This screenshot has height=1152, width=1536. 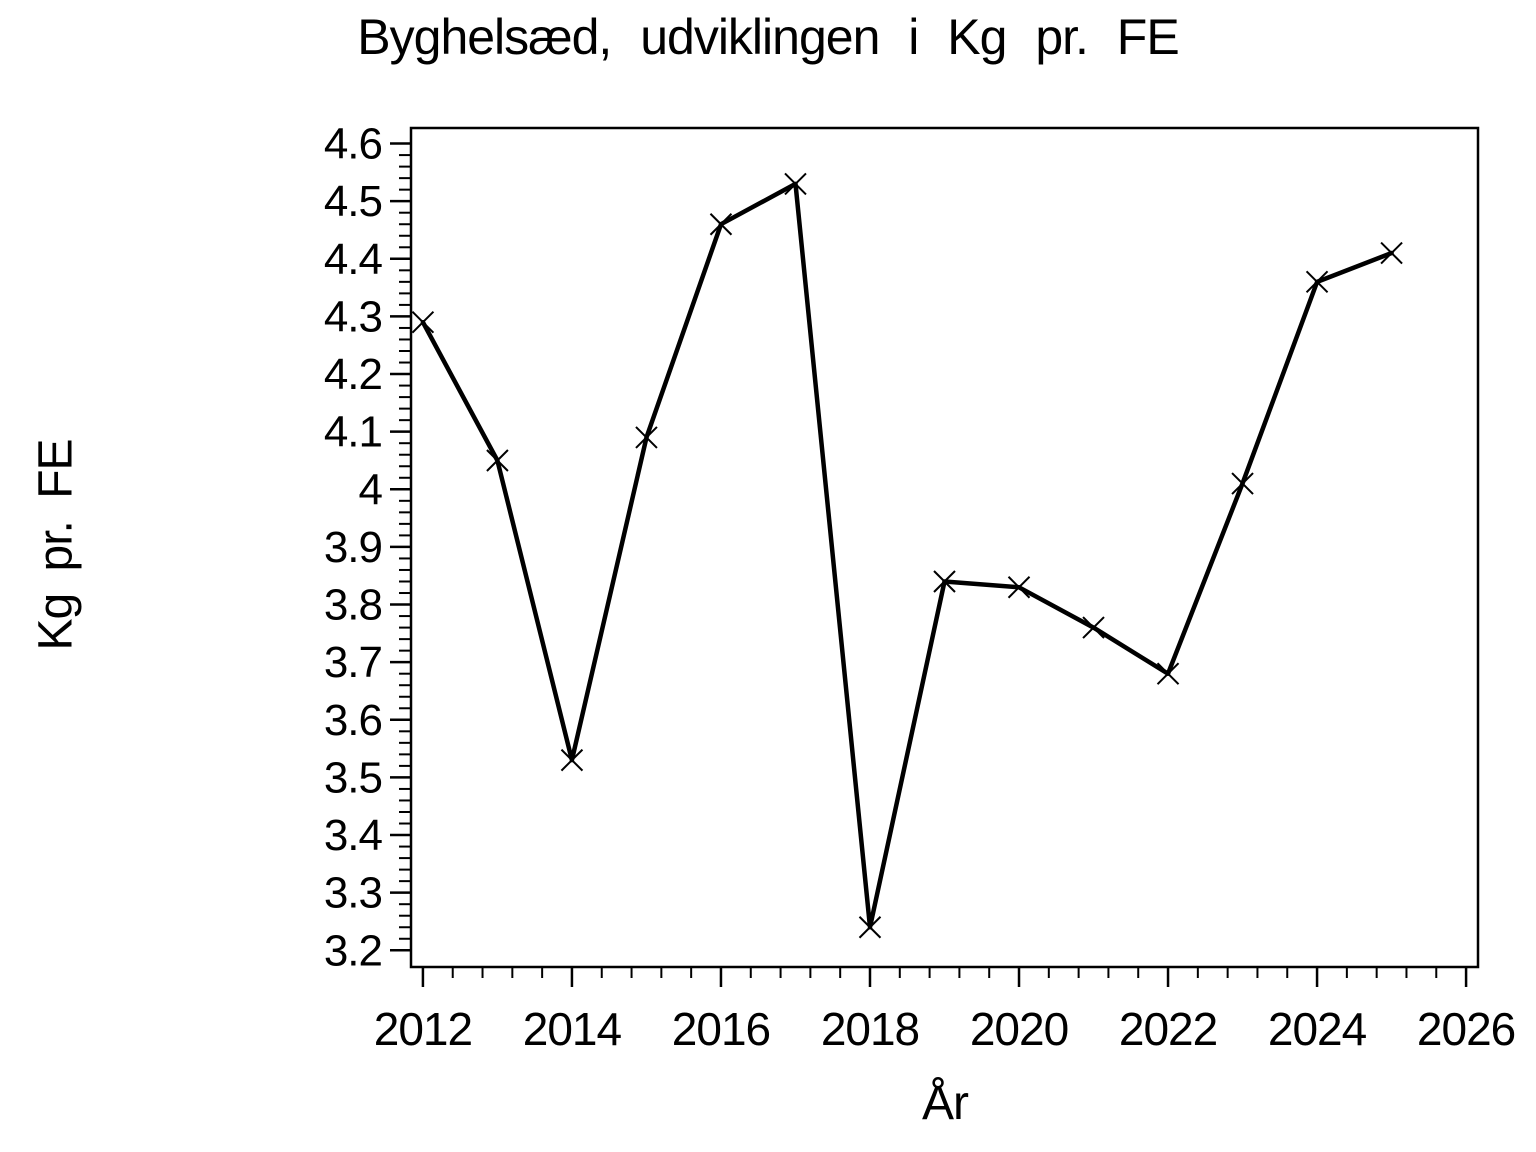 What do you see at coordinates (1168, 1029) in the screenshot?
I see `x-tick-label: 2022` at bounding box center [1168, 1029].